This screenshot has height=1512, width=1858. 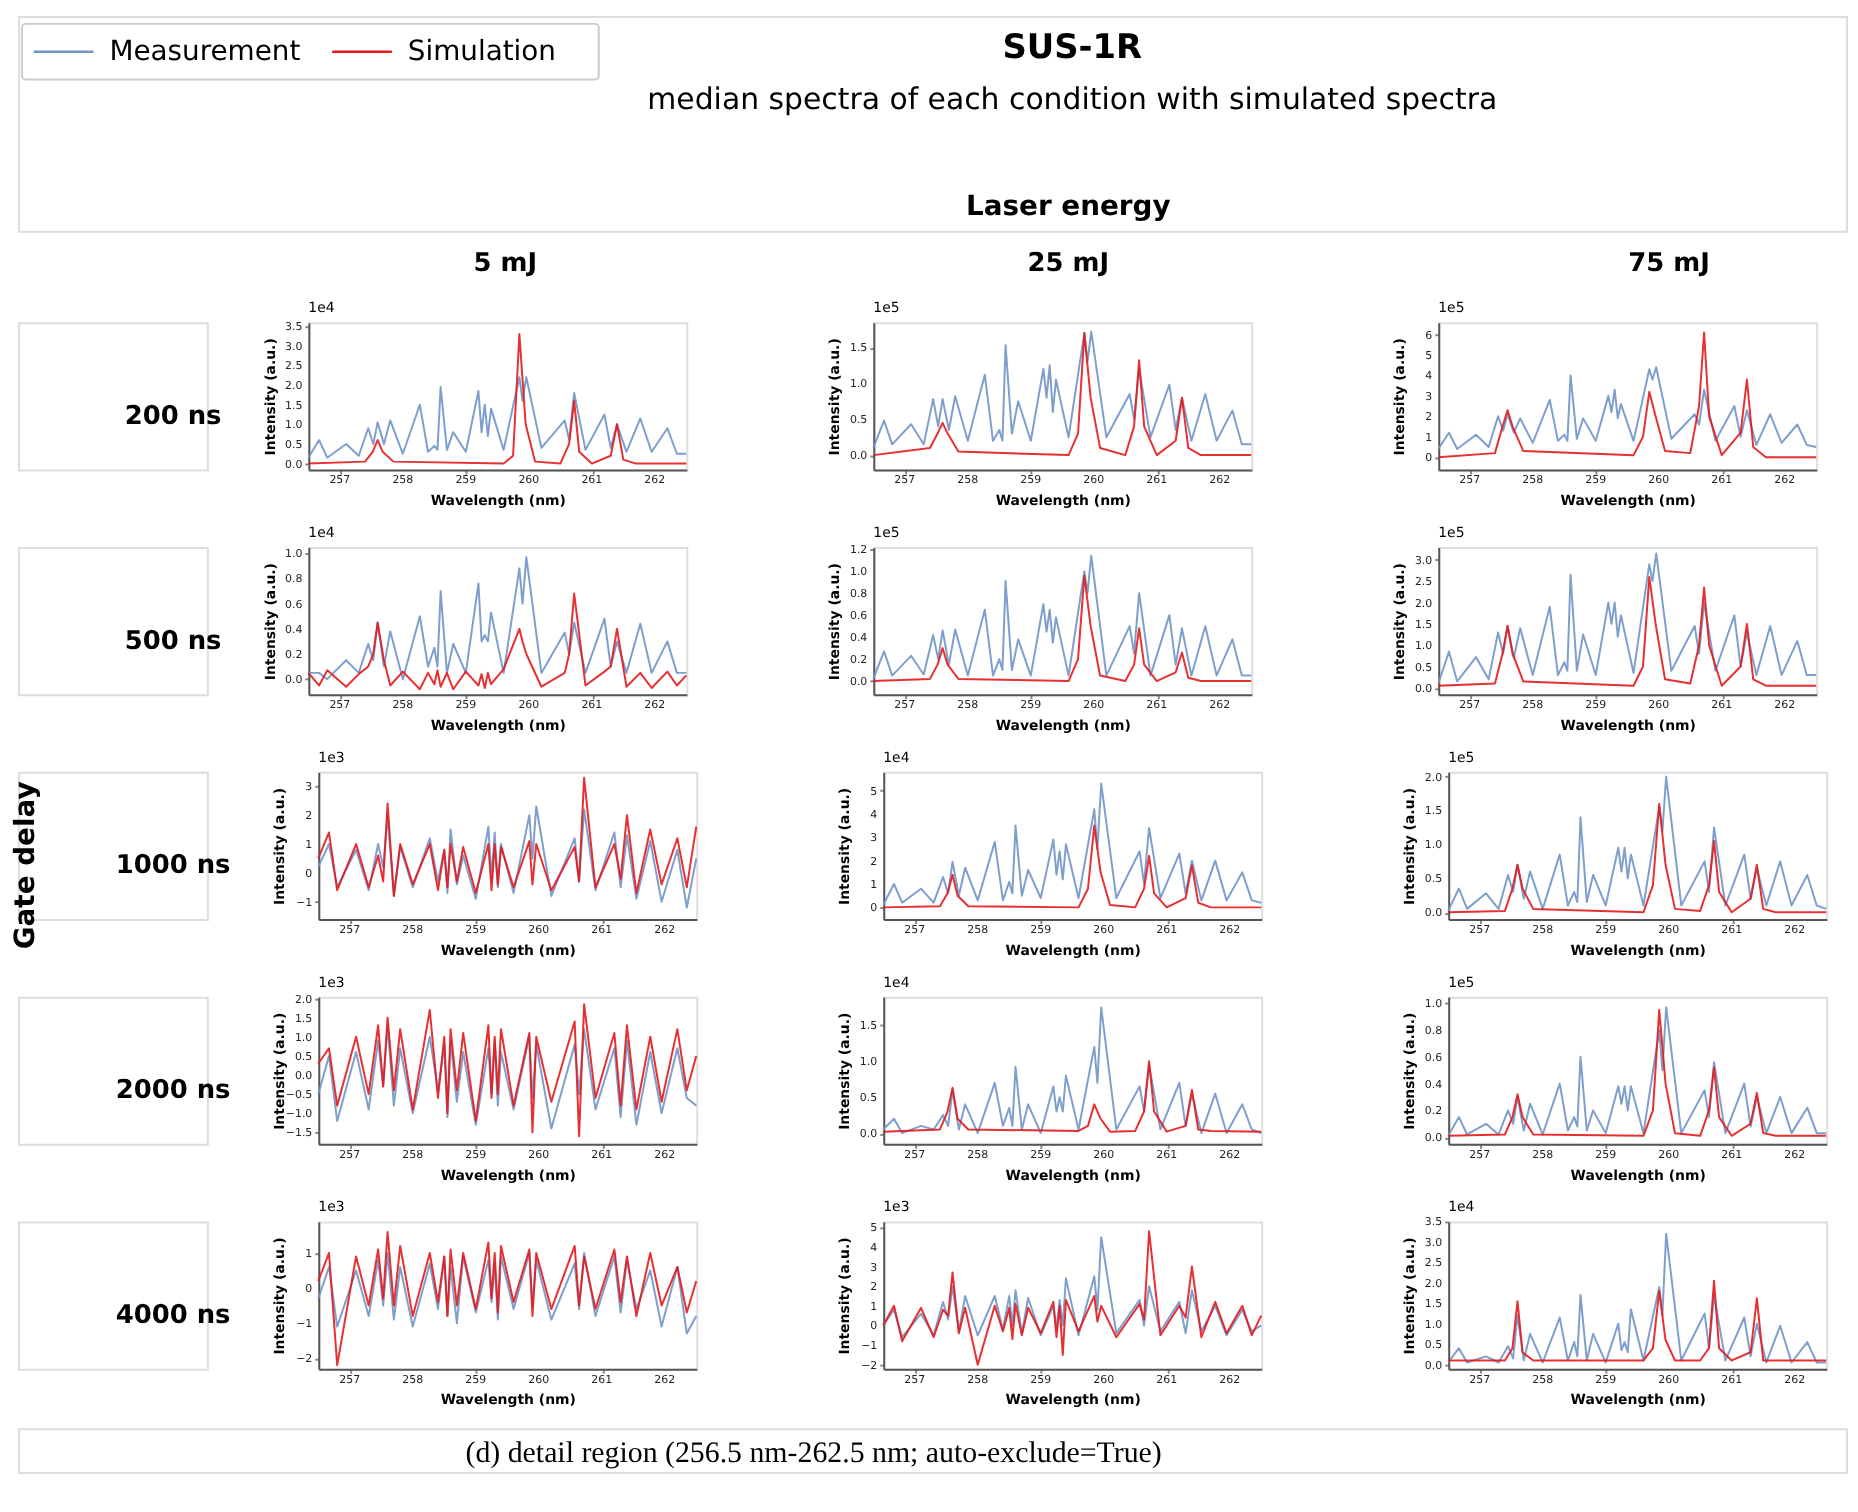 What do you see at coordinates (173, 641) in the screenshot?
I see `text: 500 ns` at bounding box center [173, 641].